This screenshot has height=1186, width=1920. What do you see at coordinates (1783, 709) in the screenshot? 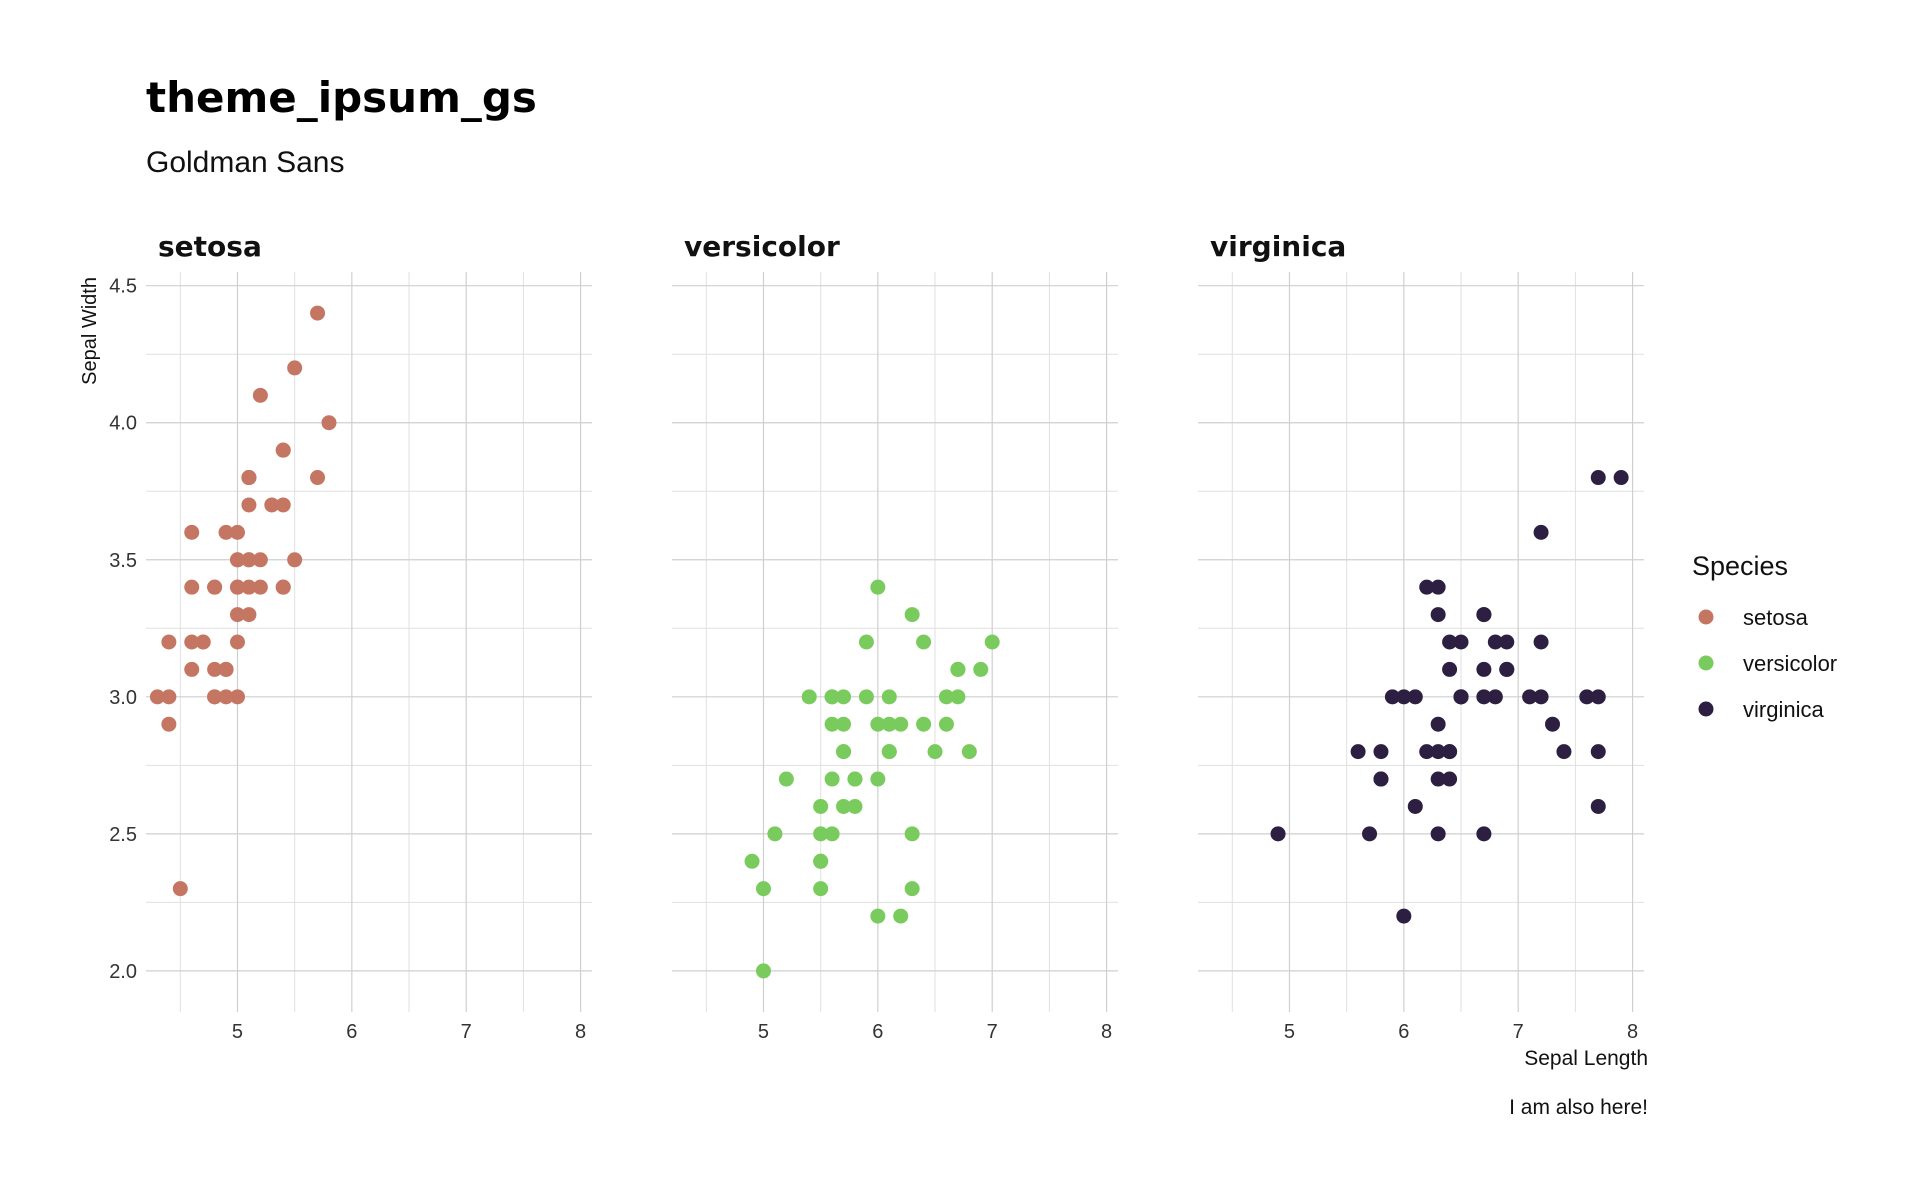
I see `legend-label-virginica: virginica` at bounding box center [1783, 709].